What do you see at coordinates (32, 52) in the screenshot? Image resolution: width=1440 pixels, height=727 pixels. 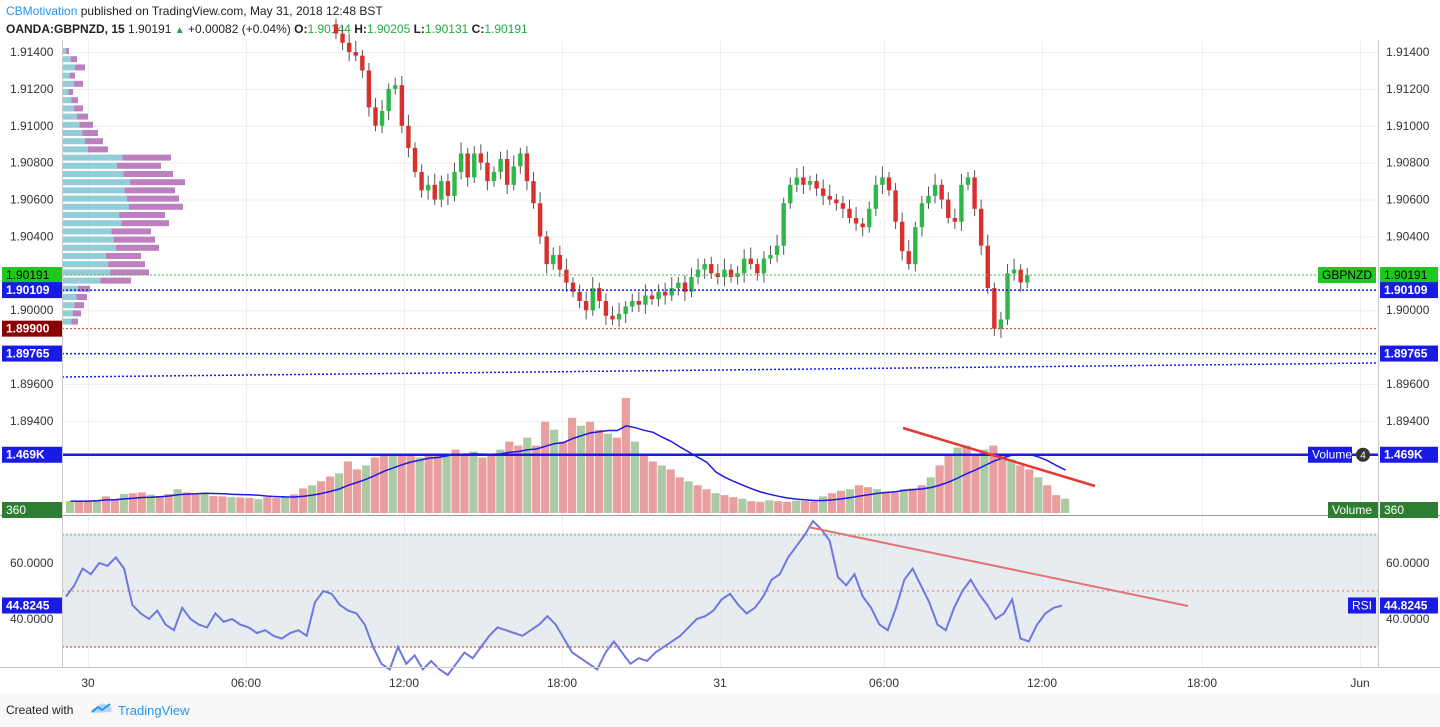 I see `left-price-tick: 1.91400` at bounding box center [32, 52].